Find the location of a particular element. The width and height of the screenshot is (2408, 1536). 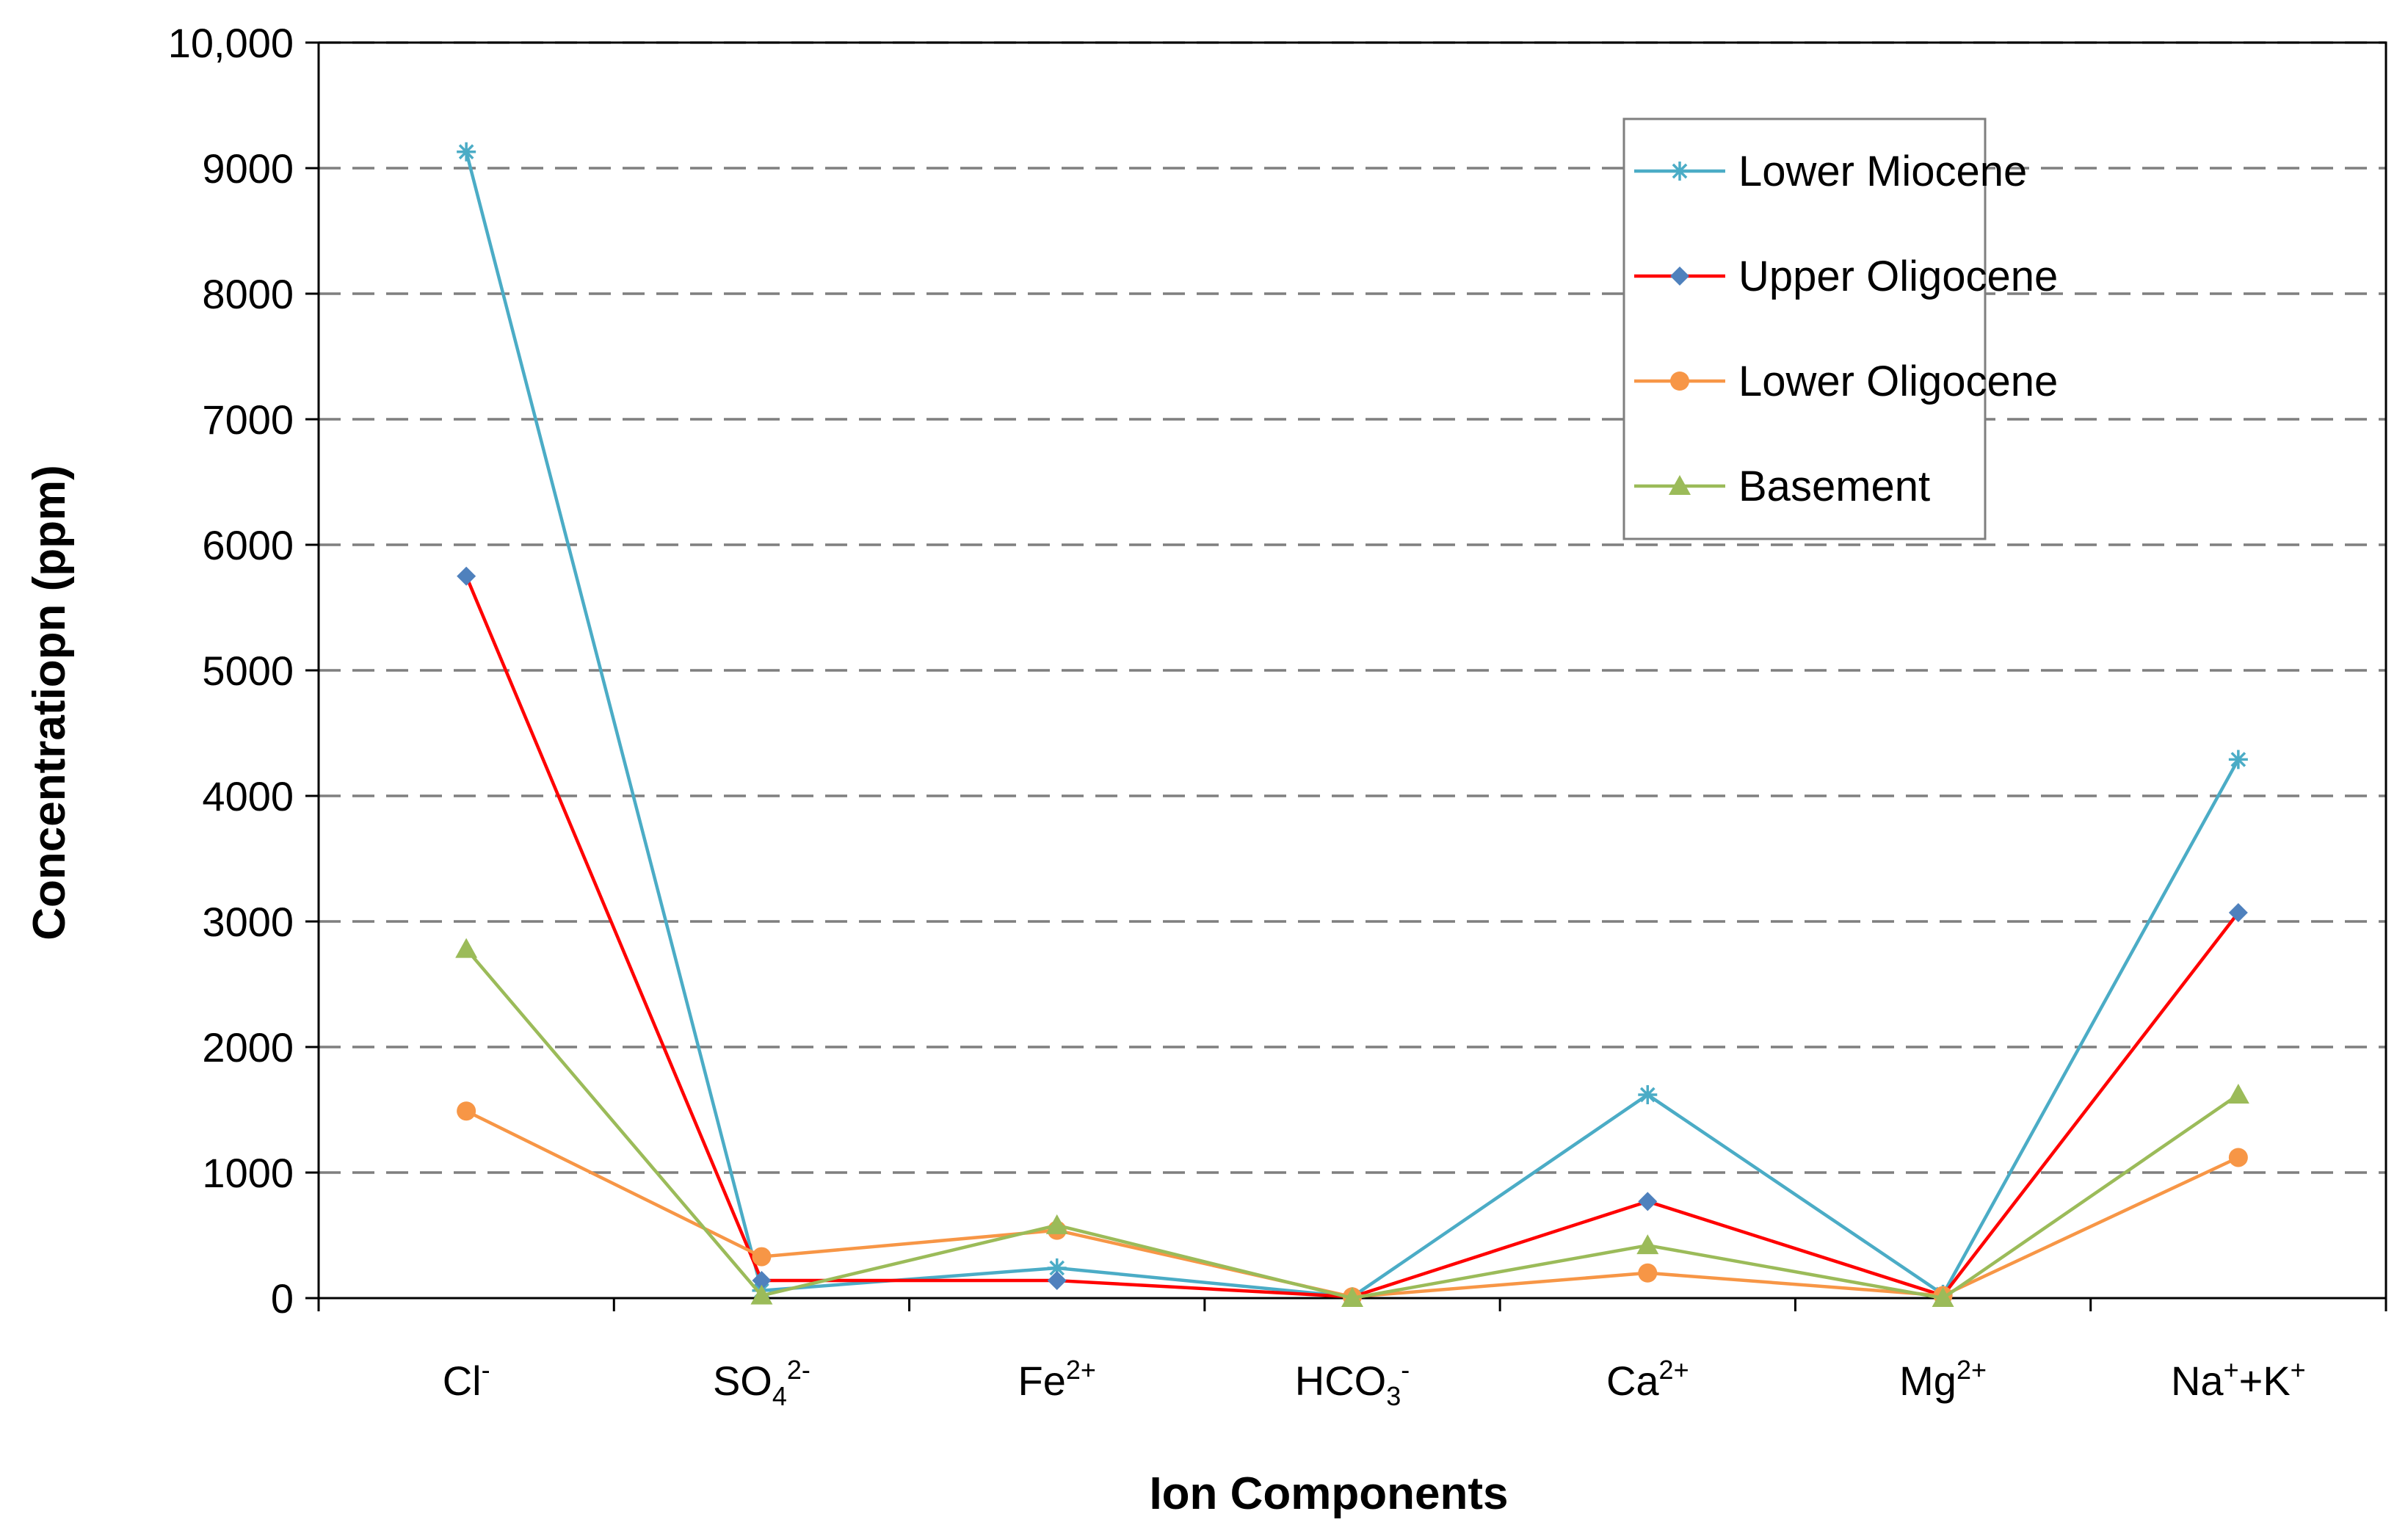

x-tick-label-4: Ca2+ is located at coordinates (1648, 1379).